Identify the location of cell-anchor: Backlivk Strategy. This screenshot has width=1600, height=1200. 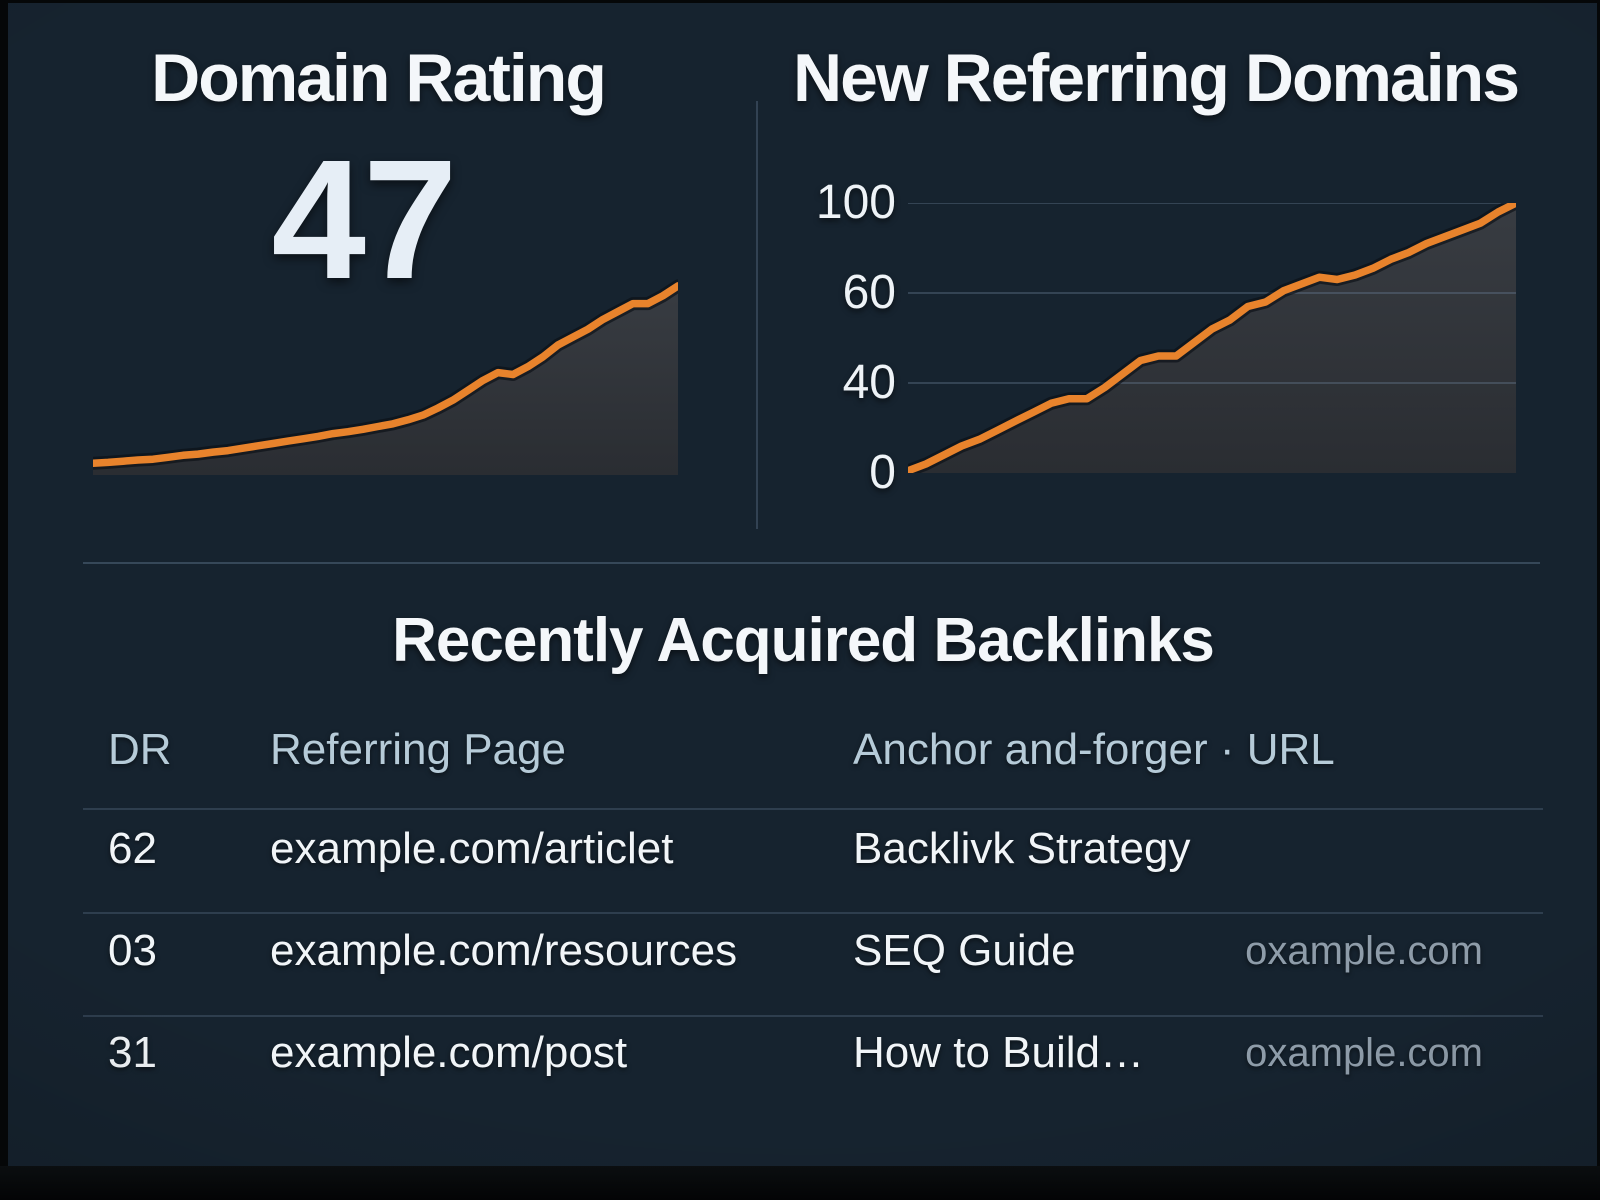
(1022, 848).